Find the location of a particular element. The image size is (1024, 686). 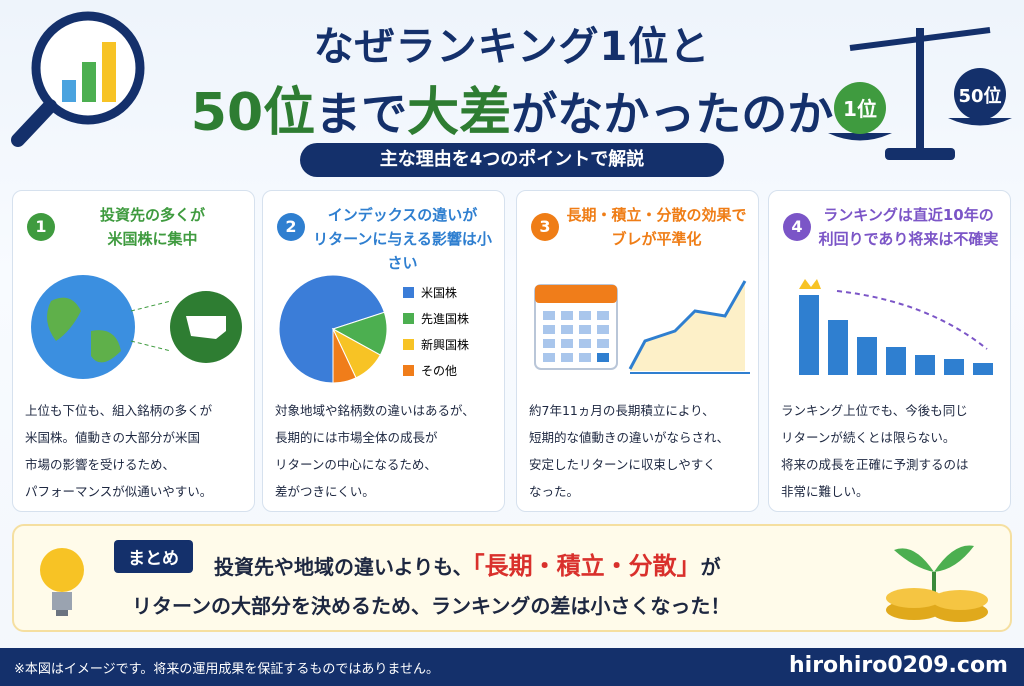

body-line: 長期的には市場全体の成長が is located at coordinates (356, 437).